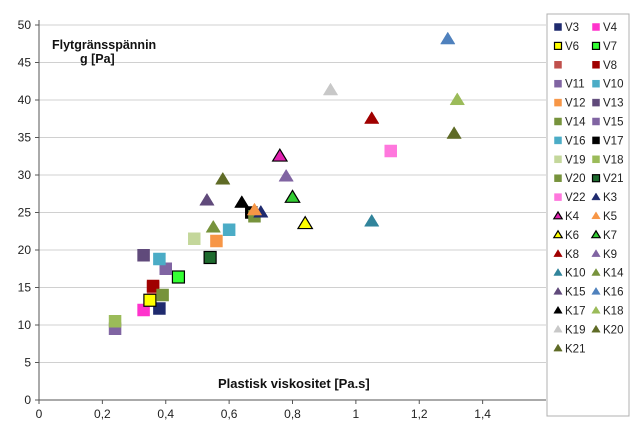 This screenshot has width=631, height=432. I want to click on x-axis-label: Plastisk viskositet [Pa.s], so click(294, 383).